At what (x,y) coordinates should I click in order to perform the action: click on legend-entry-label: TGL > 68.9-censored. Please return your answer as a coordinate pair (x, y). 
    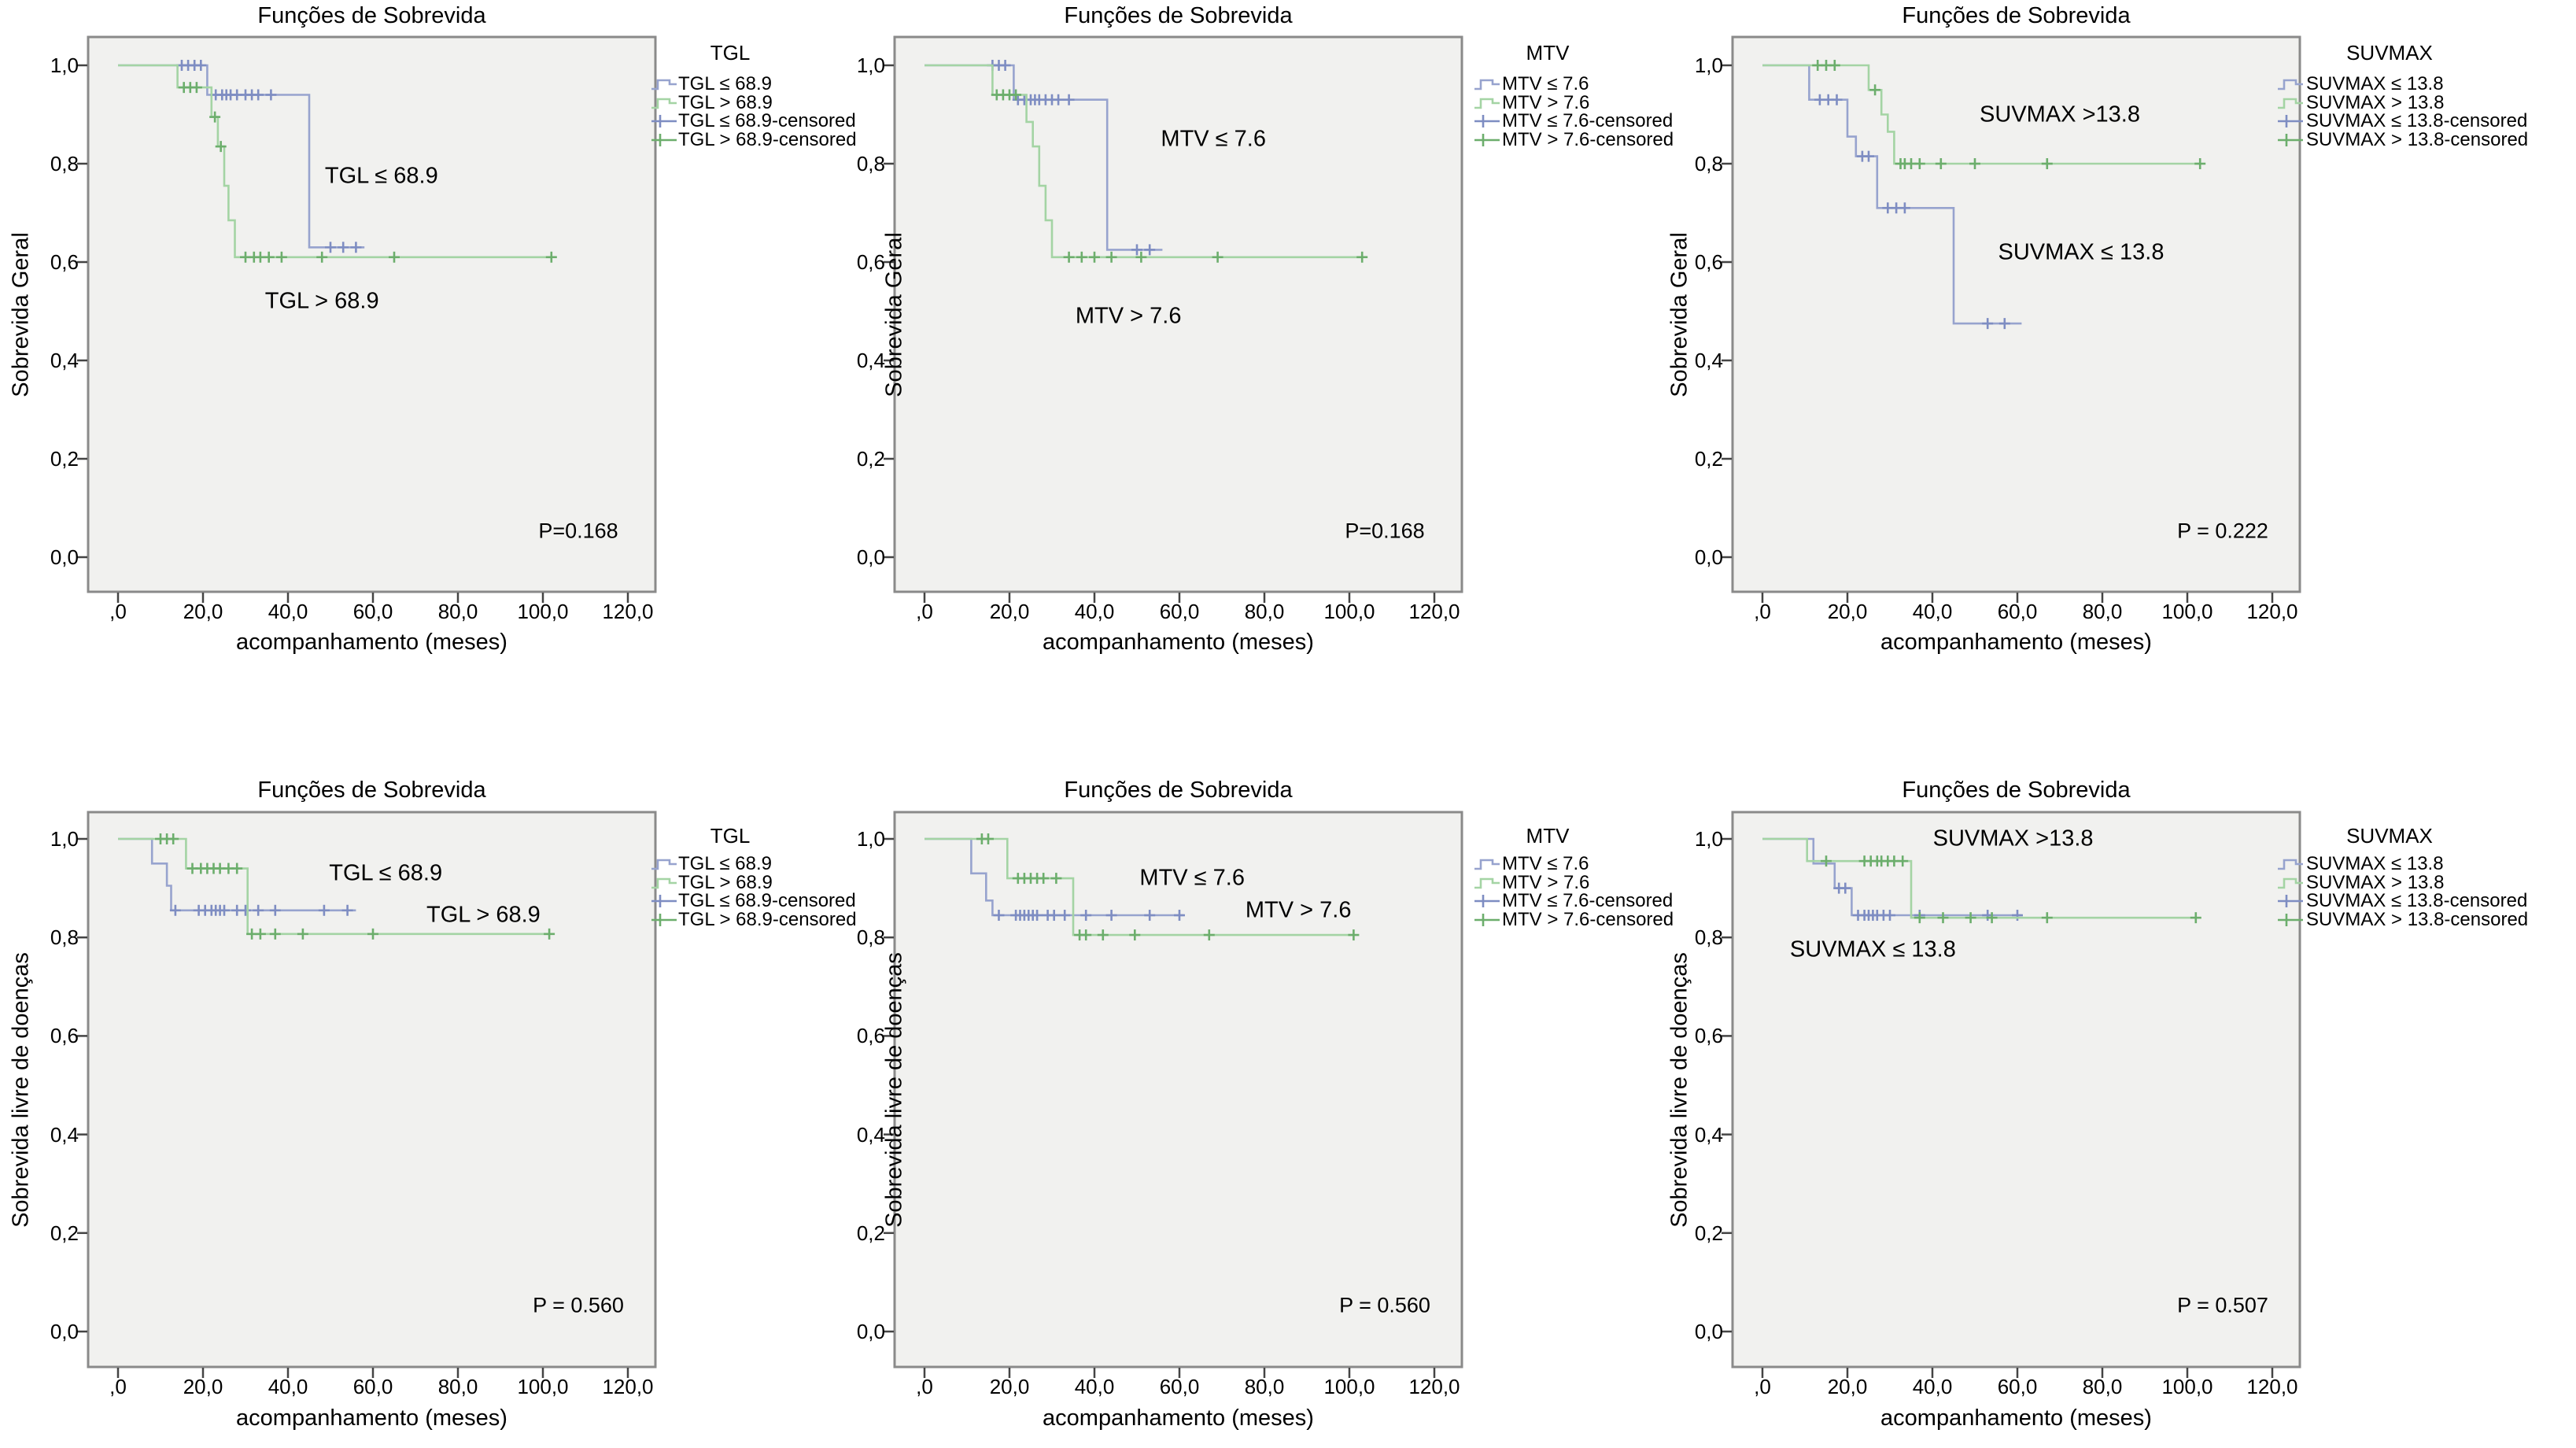
    Looking at the image, I should click on (768, 919).